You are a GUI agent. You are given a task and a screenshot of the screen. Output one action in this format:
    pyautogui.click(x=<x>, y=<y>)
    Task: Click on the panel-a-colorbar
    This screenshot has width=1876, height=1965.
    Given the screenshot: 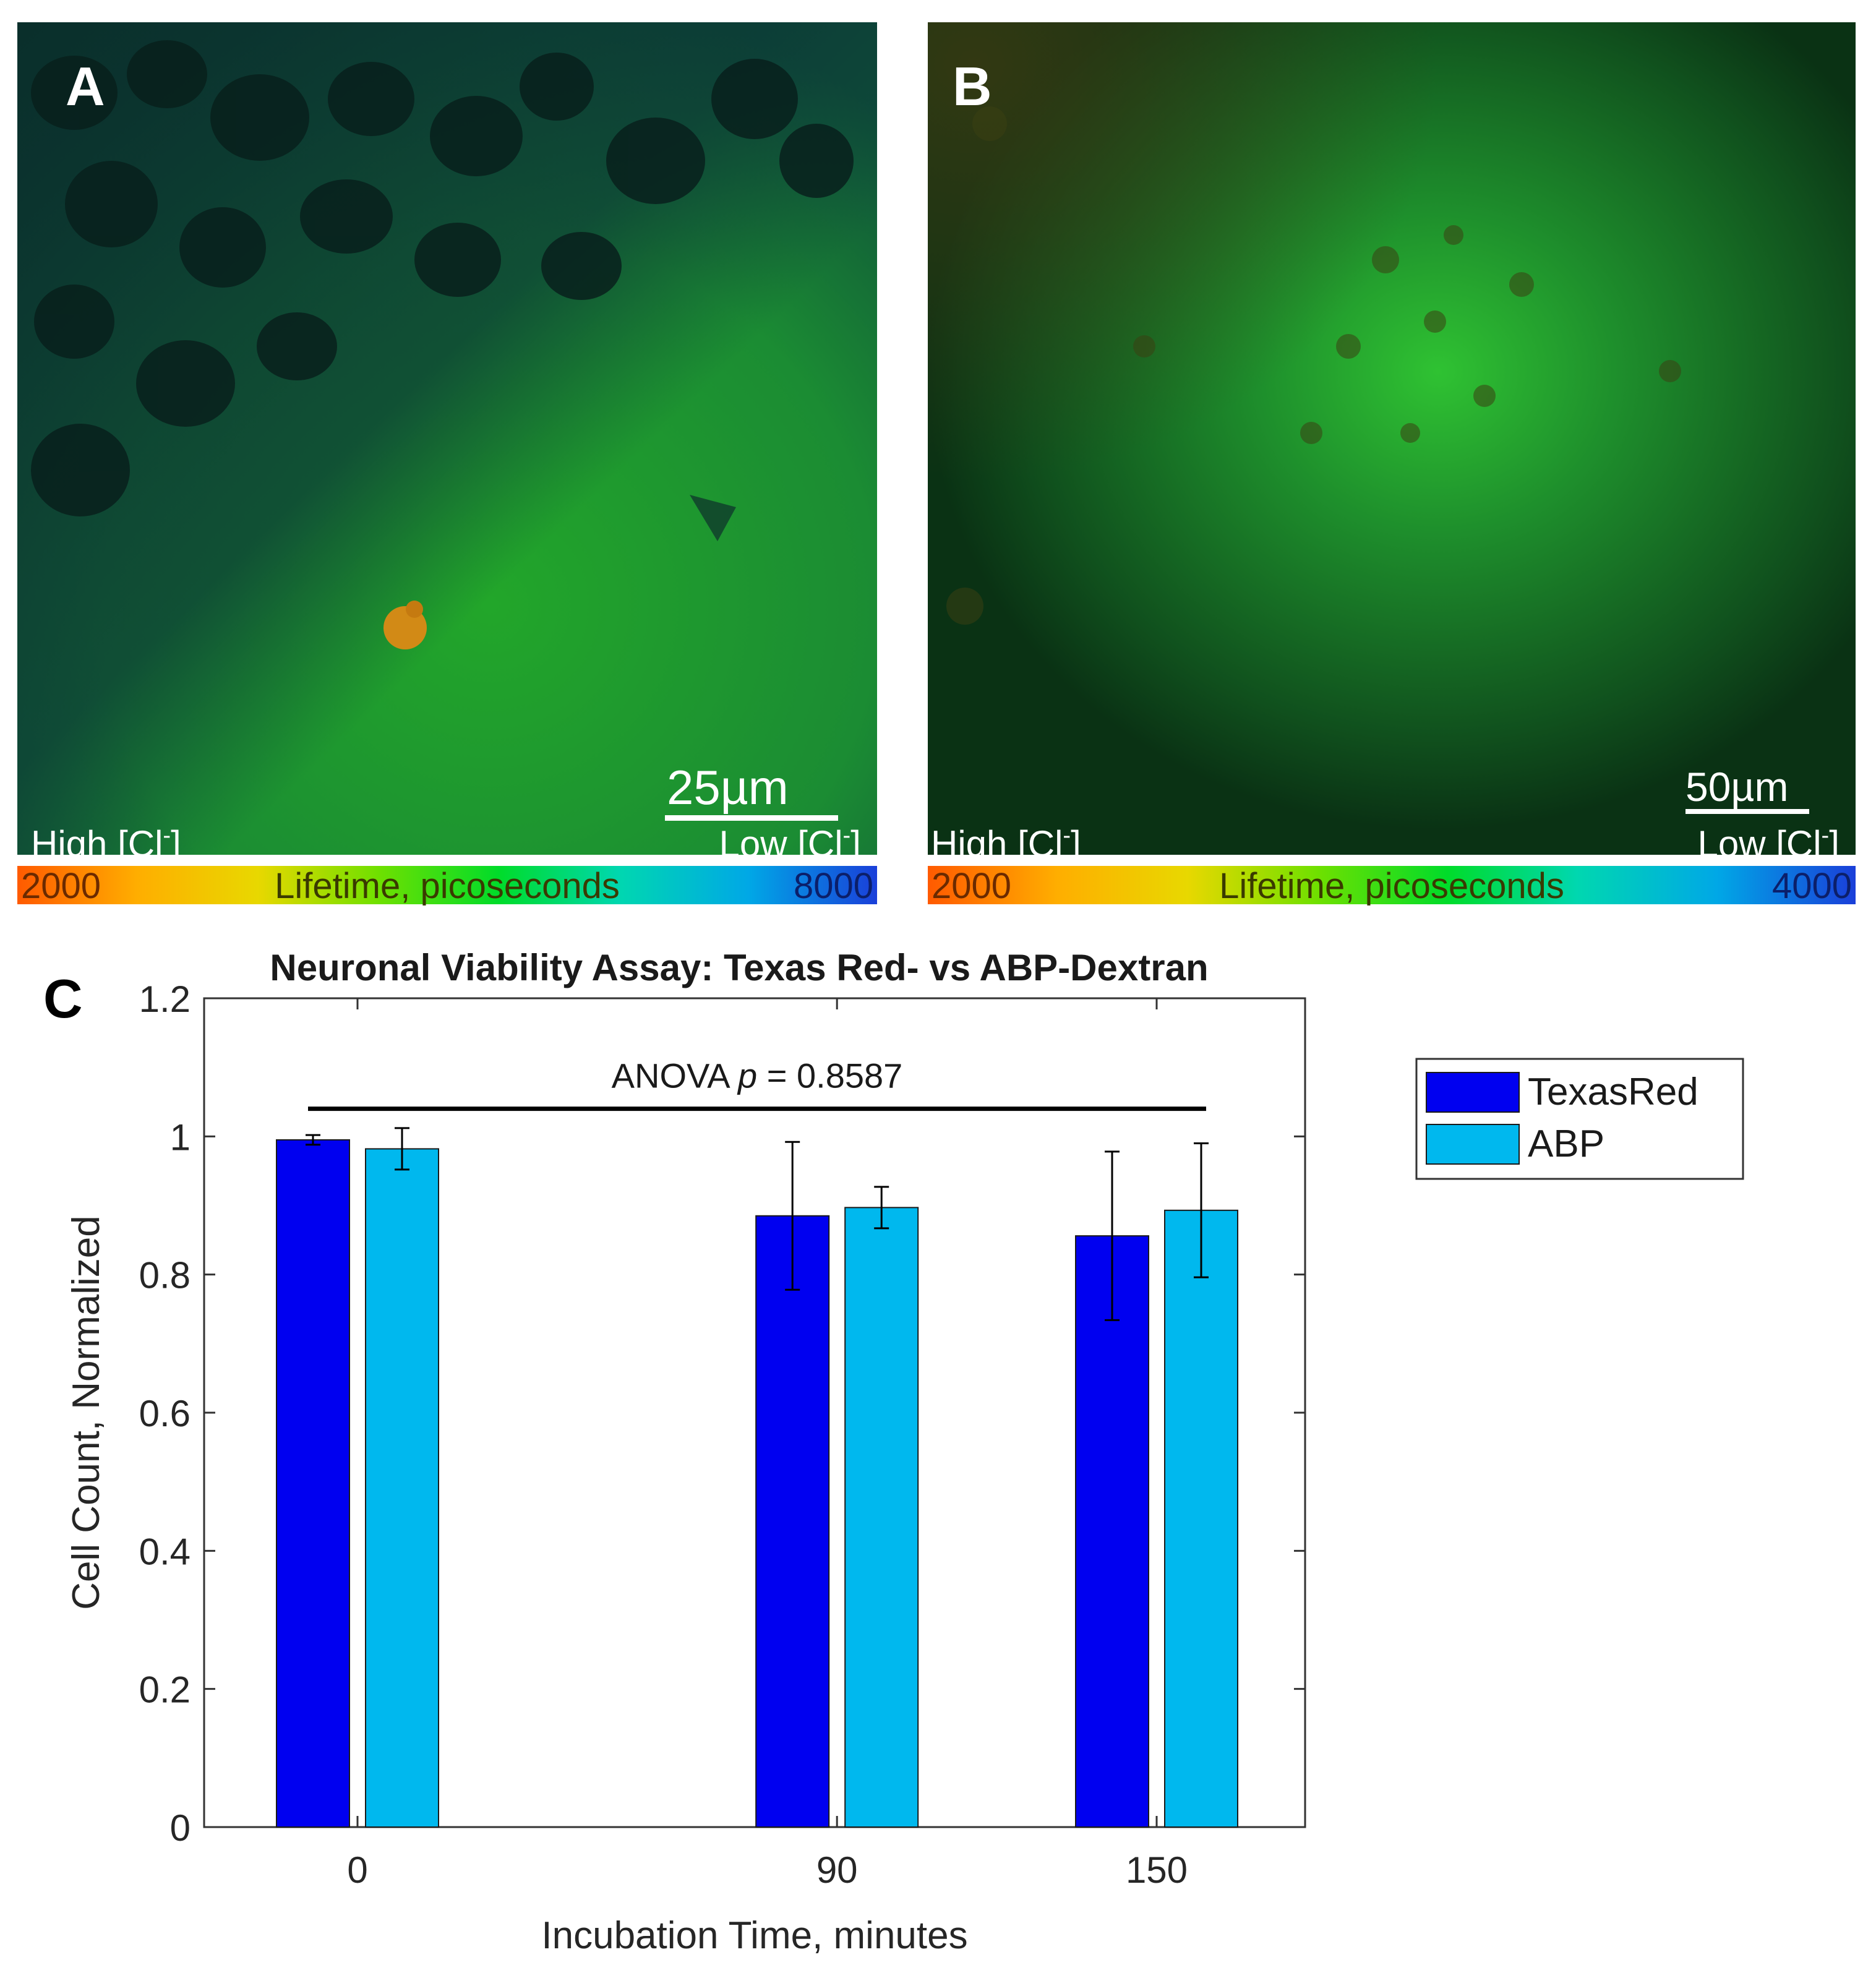 What is the action you would take?
    pyautogui.click(x=447, y=885)
    